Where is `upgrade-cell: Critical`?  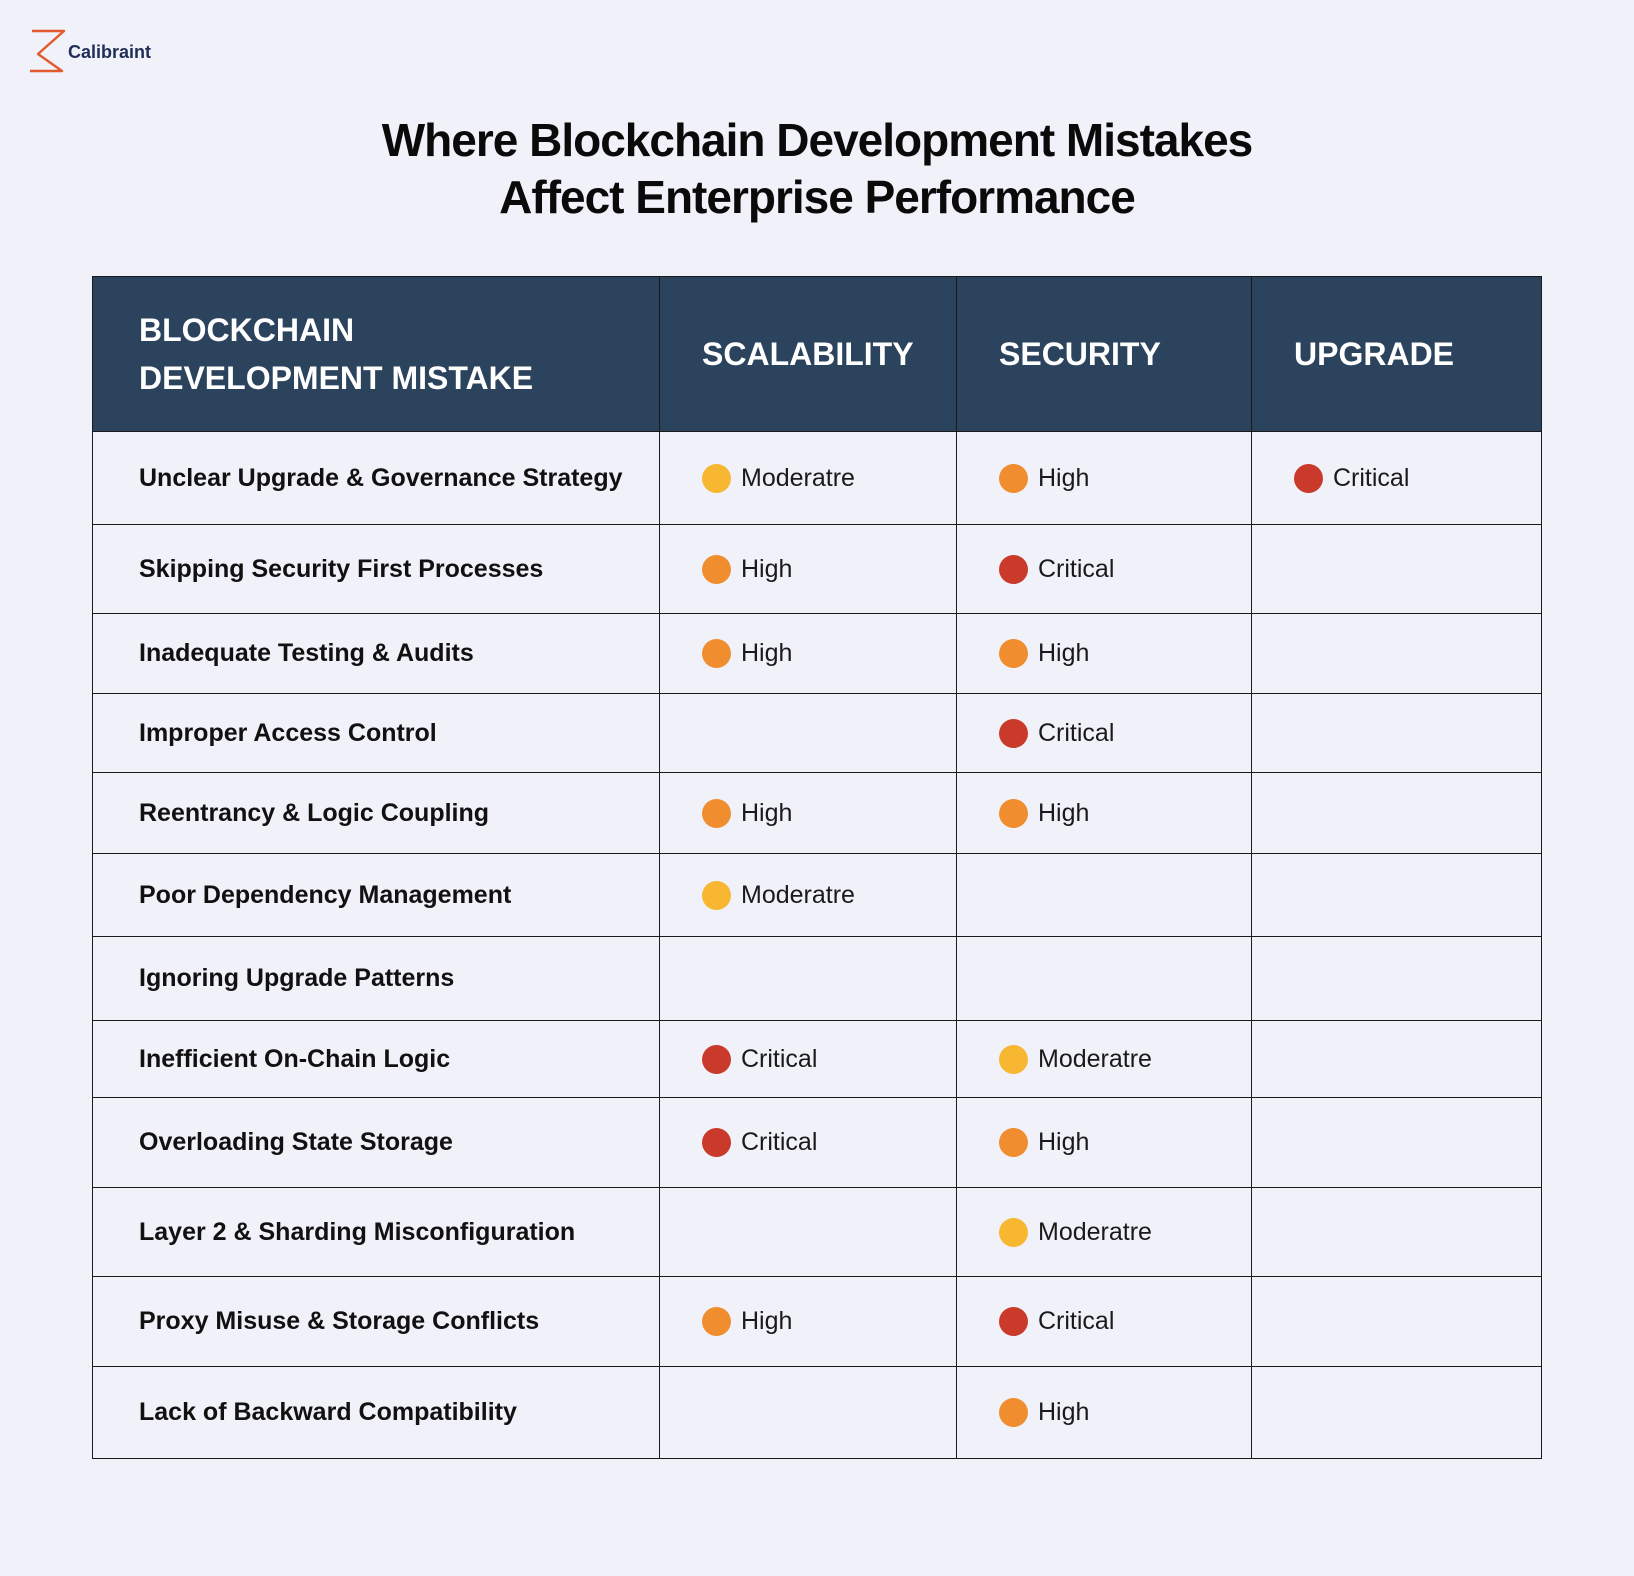 upgrade-cell: Critical is located at coordinates (1396, 478).